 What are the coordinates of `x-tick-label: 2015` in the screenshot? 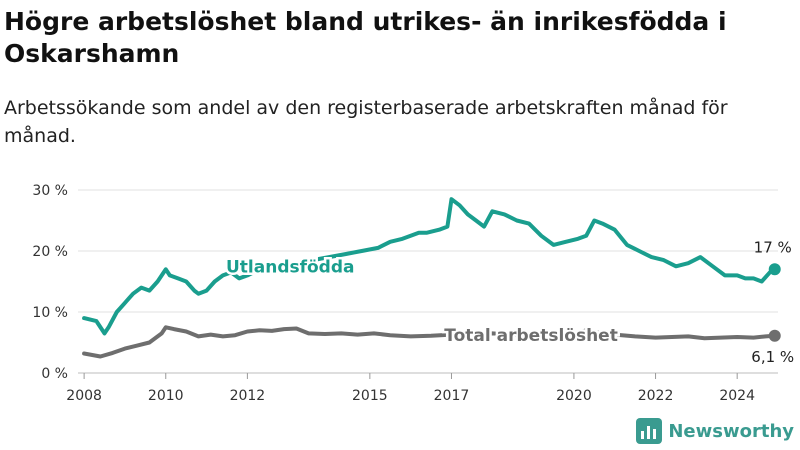 It's located at (370, 396).